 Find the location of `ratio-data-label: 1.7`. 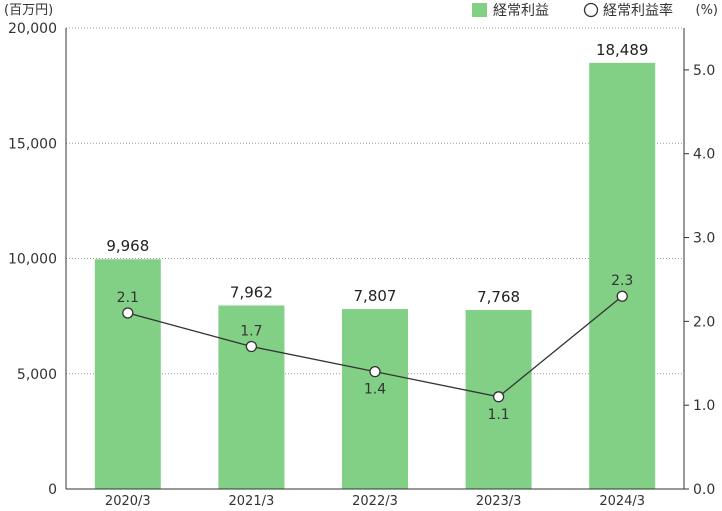

ratio-data-label: 1.7 is located at coordinates (251, 332).